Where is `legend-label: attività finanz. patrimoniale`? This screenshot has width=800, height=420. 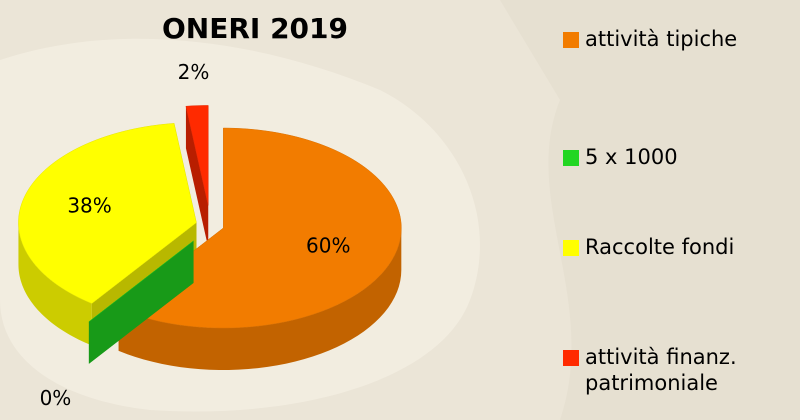 legend-label: attività finanz. patrimoniale is located at coordinates (661, 370).